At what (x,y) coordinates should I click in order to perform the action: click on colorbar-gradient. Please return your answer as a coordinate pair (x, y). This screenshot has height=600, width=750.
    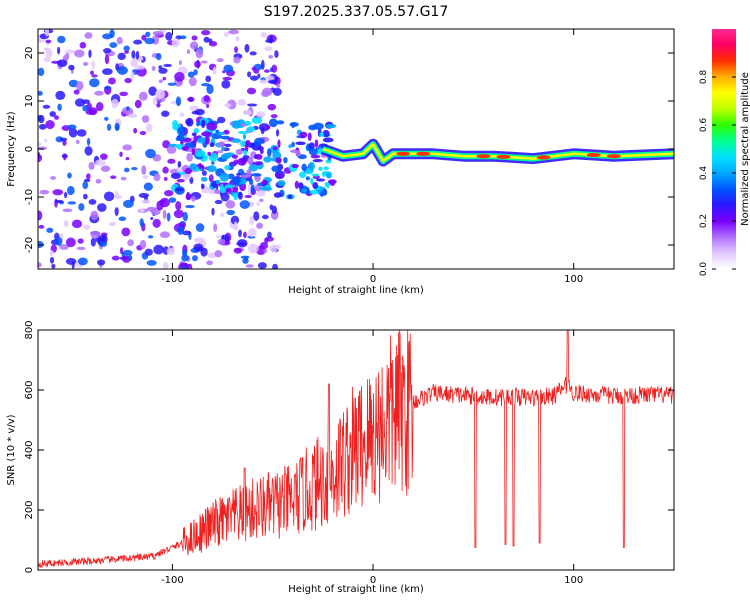
    Looking at the image, I should click on (724, 149).